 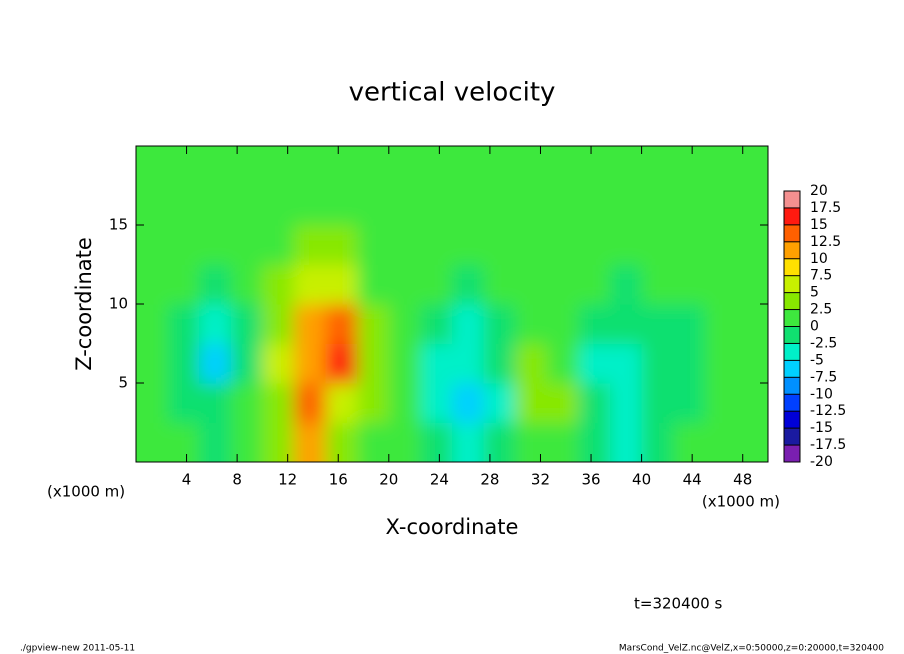 I want to click on x-tick-label: 8, so click(x=237, y=480).